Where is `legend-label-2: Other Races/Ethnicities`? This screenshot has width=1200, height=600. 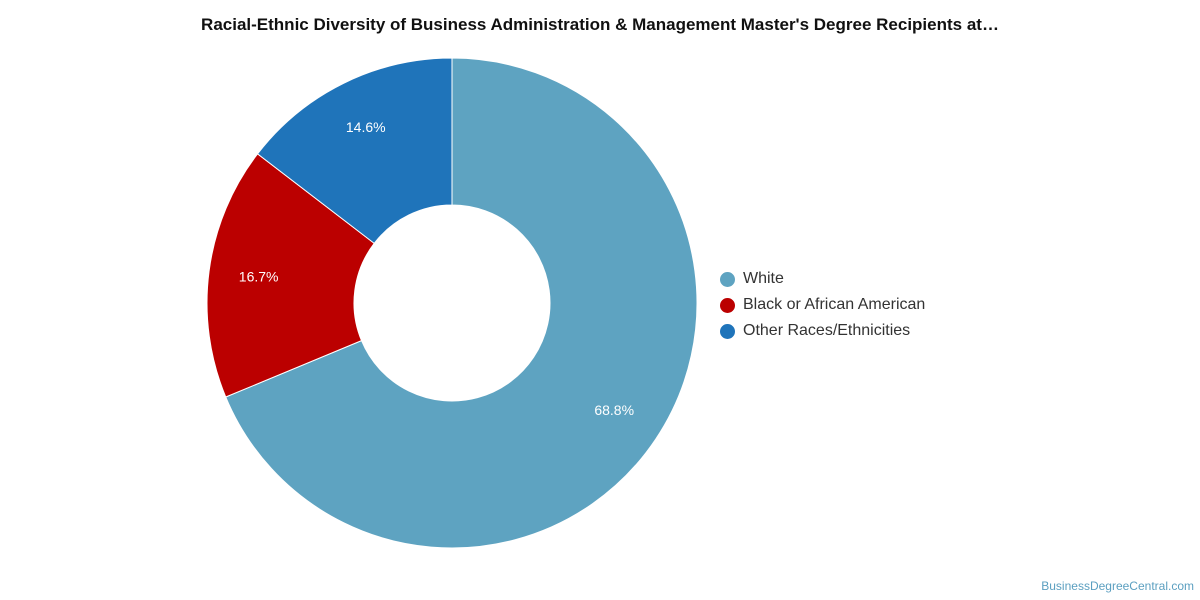
legend-label-2: Other Races/Ethnicities is located at coordinates (827, 330).